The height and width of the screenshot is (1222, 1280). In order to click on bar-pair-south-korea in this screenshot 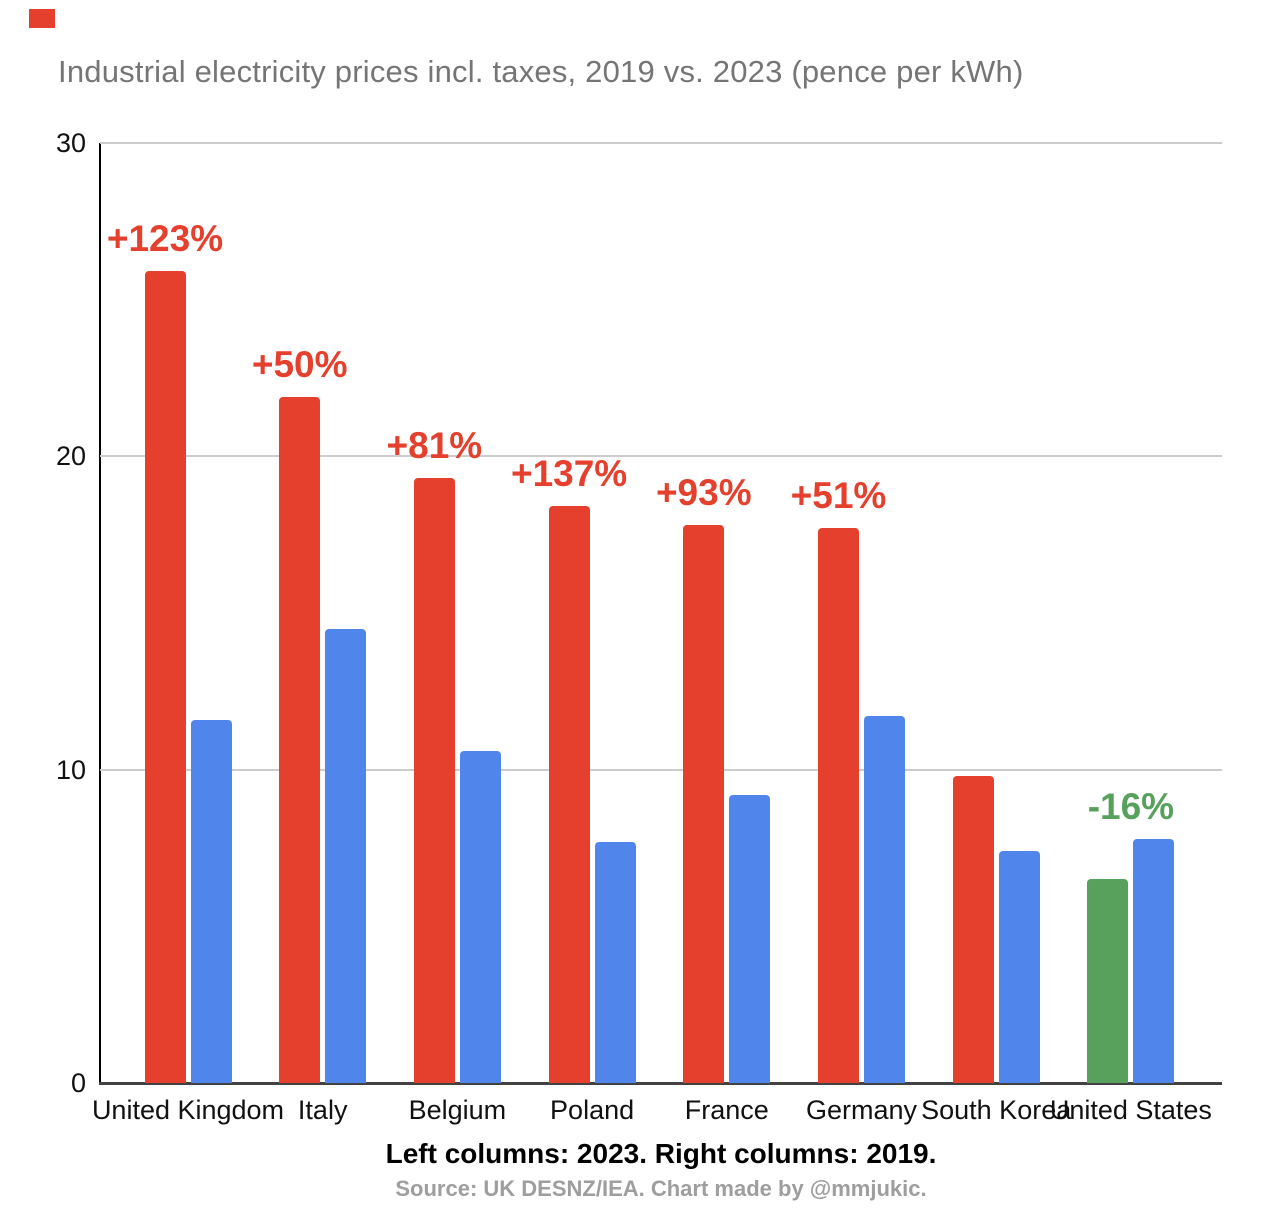, I will do `click(996, 929)`.